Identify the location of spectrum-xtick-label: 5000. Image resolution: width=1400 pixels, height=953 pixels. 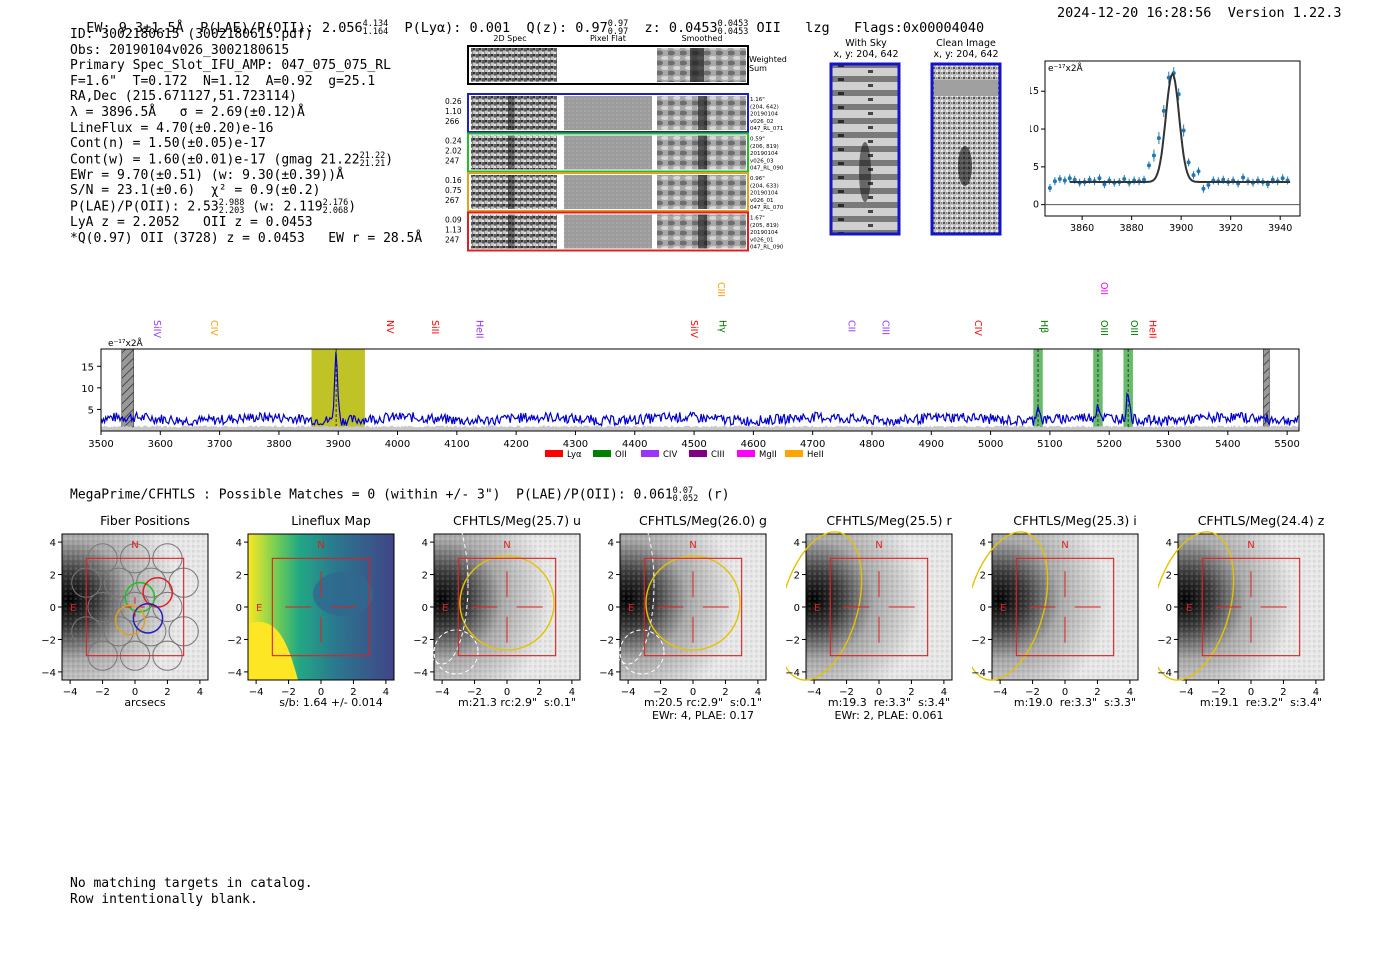
(990, 444).